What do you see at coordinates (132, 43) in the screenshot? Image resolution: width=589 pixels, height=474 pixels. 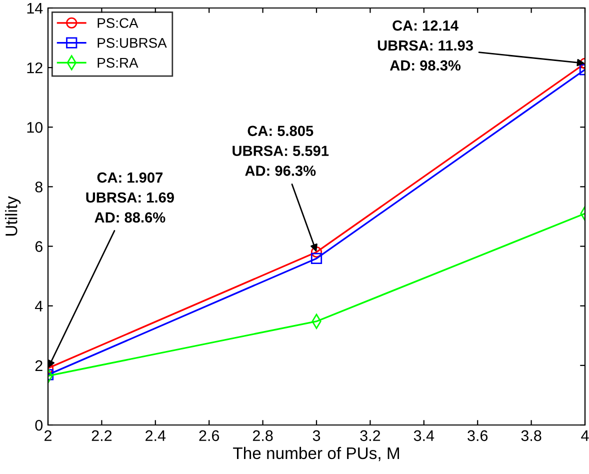 I see `legend-label: PS:UBRSA` at bounding box center [132, 43].